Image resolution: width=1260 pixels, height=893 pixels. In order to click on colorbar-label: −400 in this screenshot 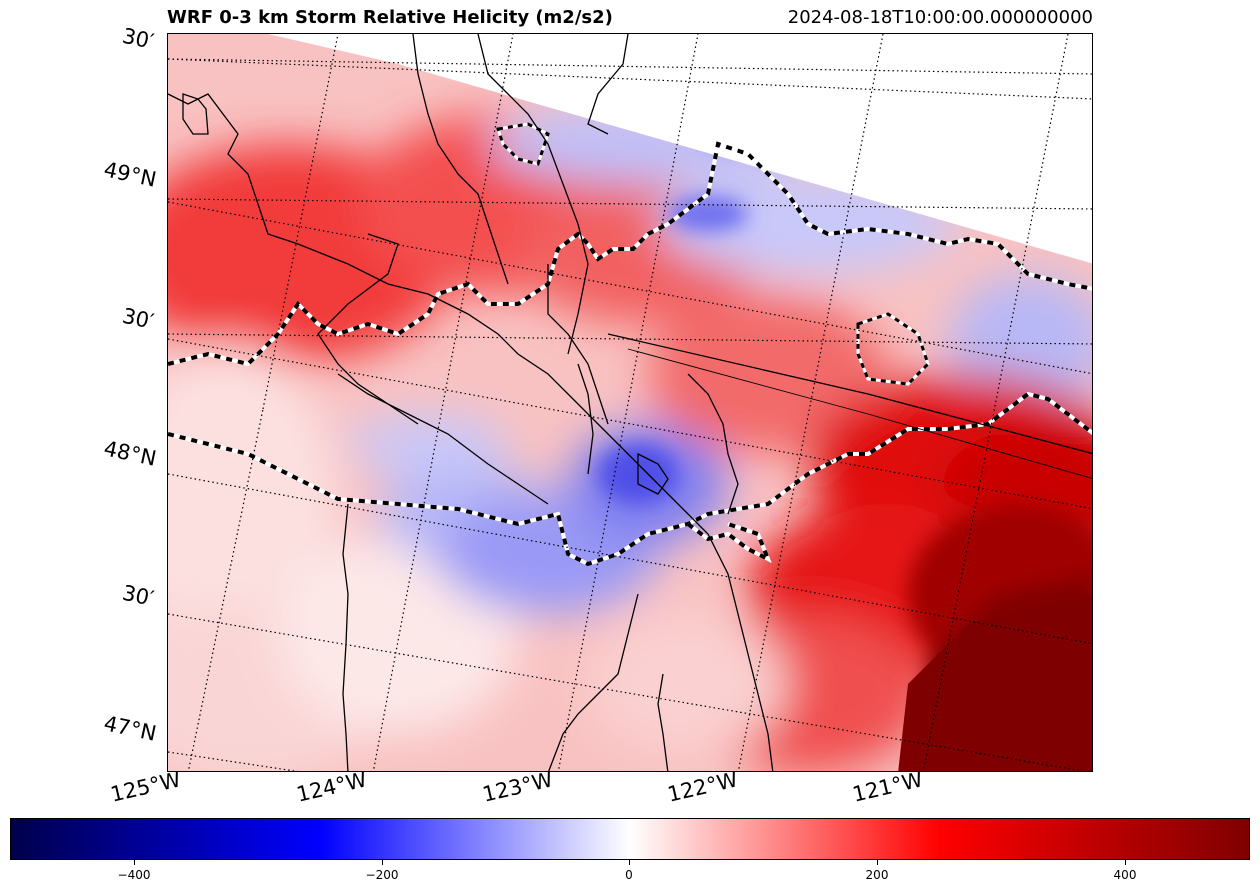, I will do `click(134, 875)`.